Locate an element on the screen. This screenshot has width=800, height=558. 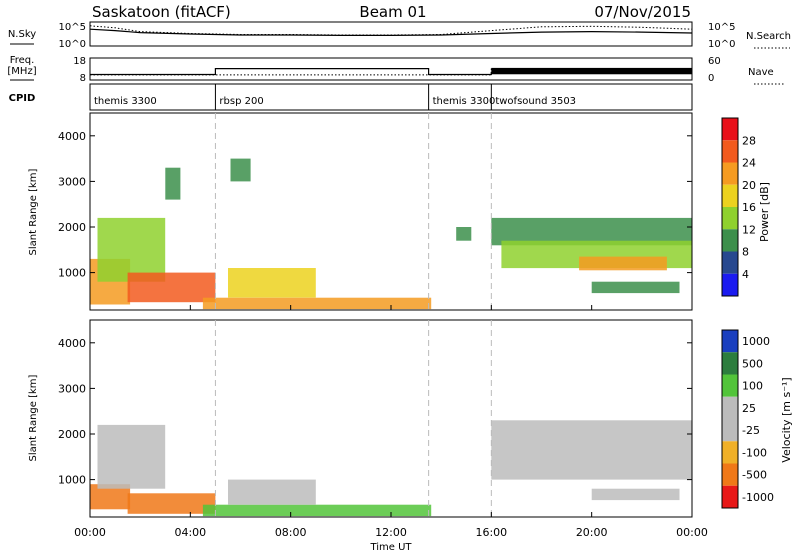
colorbar-tick-label: 16 is located at coordinates (749, 207).